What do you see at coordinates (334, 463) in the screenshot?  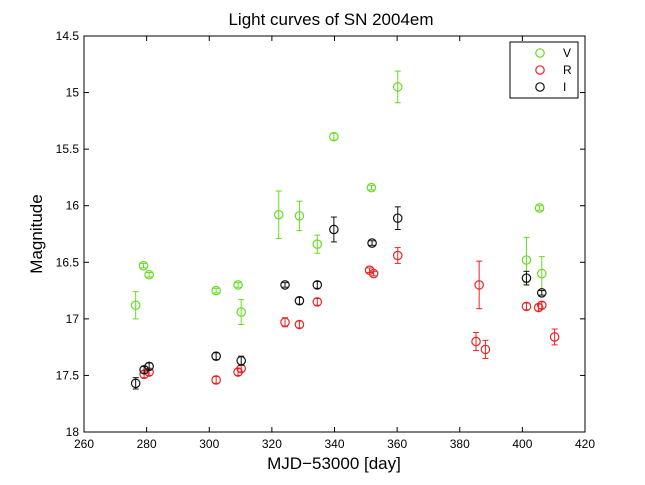 I see `x-axis-label: MJD−53000 [day]` at bounding box center [334, 463].